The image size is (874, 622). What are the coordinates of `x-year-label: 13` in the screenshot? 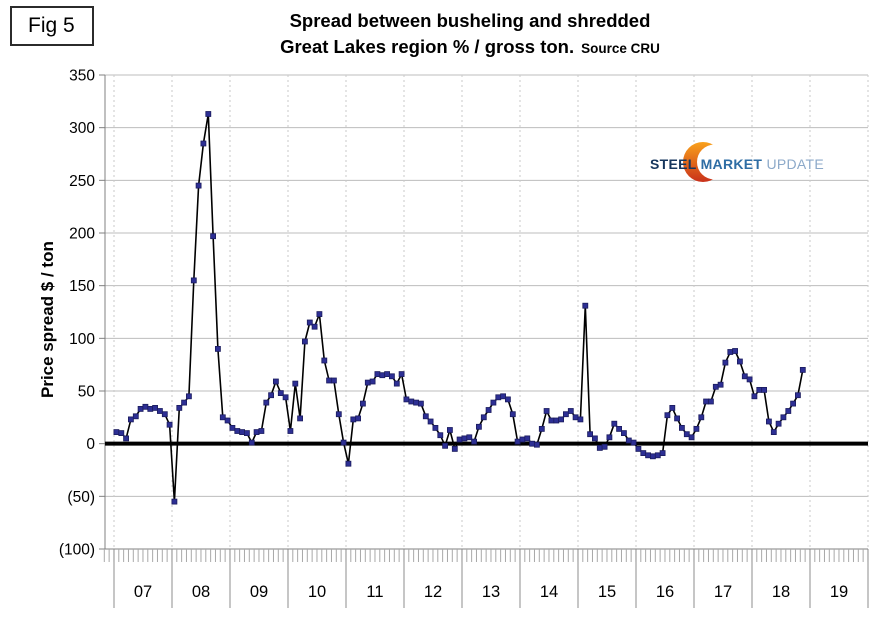 It's located at (491, 592).